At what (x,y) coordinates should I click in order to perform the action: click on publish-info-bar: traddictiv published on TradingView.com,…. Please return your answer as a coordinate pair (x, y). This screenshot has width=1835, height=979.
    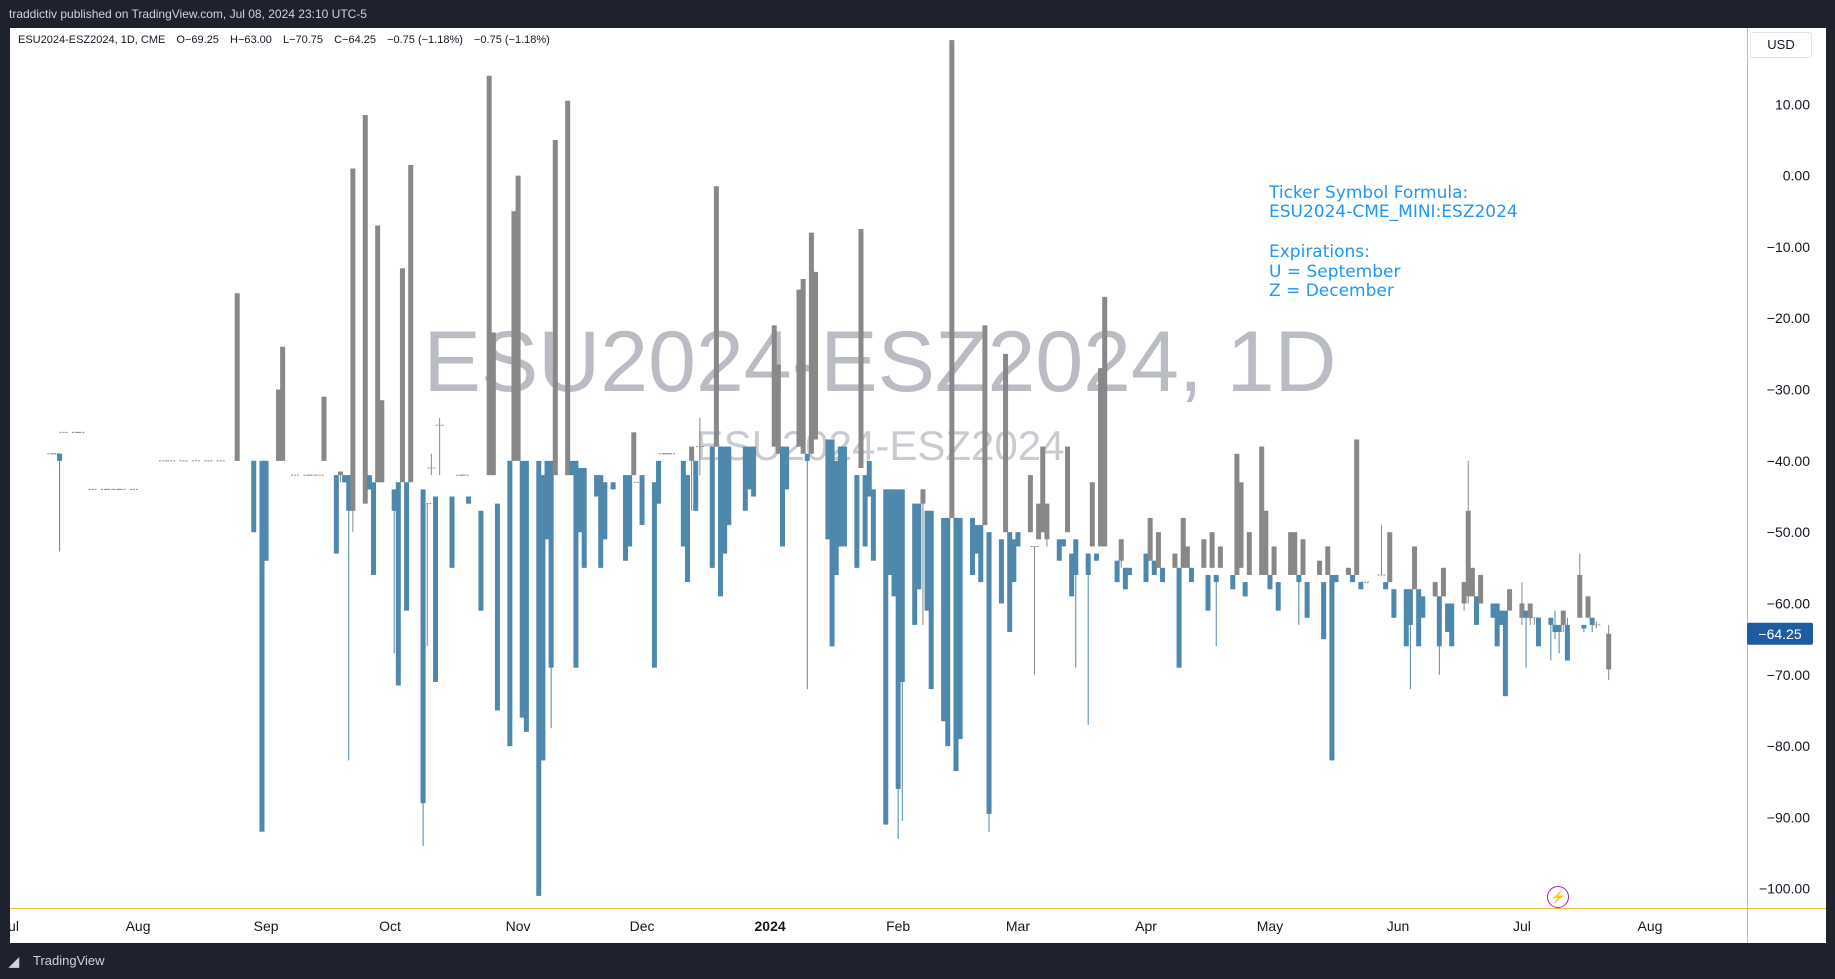
    Looking at the image, I should click on (917, 14).